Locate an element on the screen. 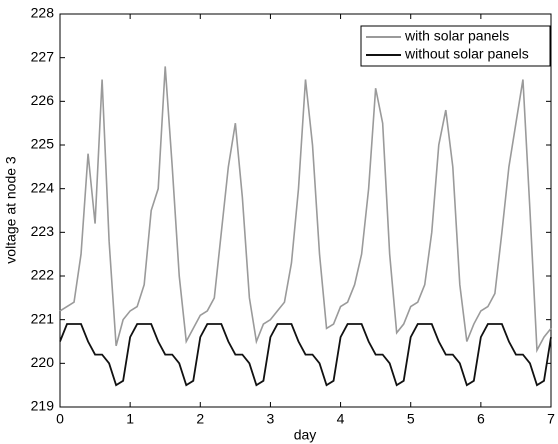 This screenshot has height=444, width=558. y-tick-label: 225 is located at coordinates (43, 144).